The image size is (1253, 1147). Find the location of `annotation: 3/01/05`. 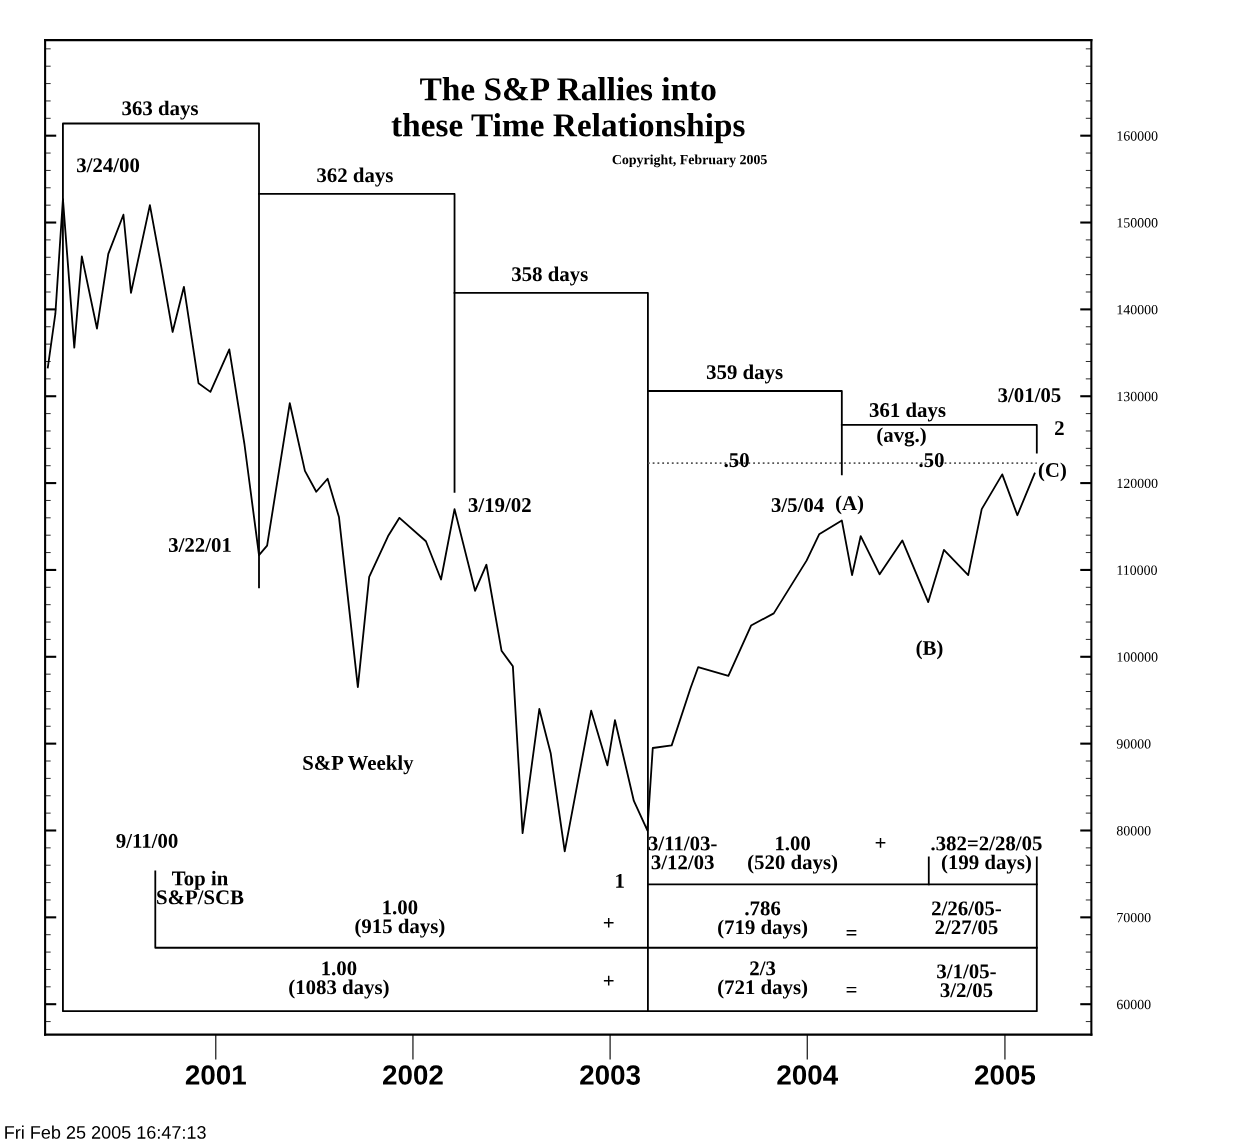

annotation: 3/01/05 is located at coordinates (1029, 395).